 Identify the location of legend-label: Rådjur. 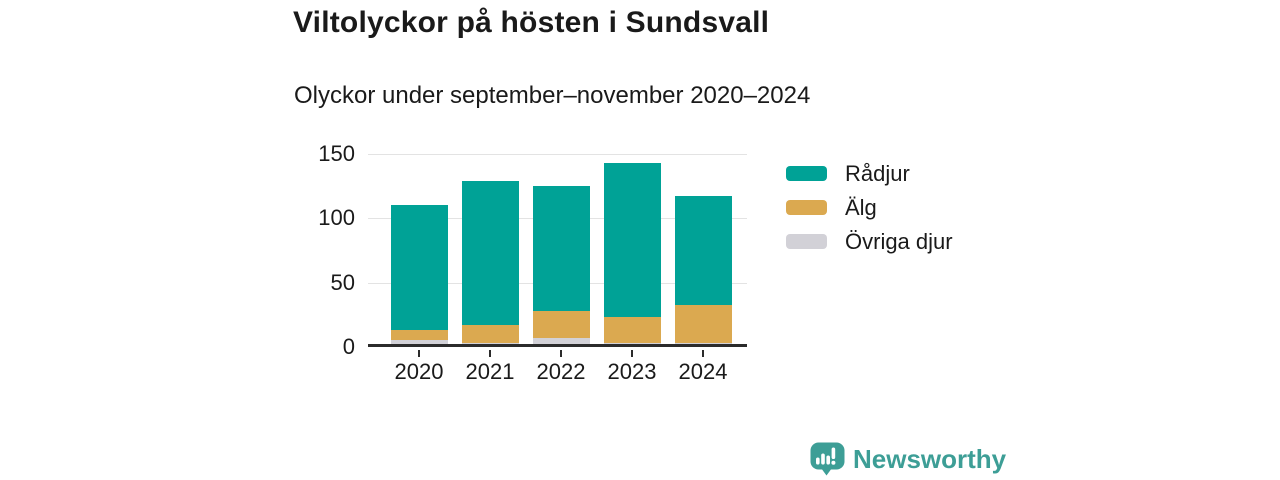
(877, 173).